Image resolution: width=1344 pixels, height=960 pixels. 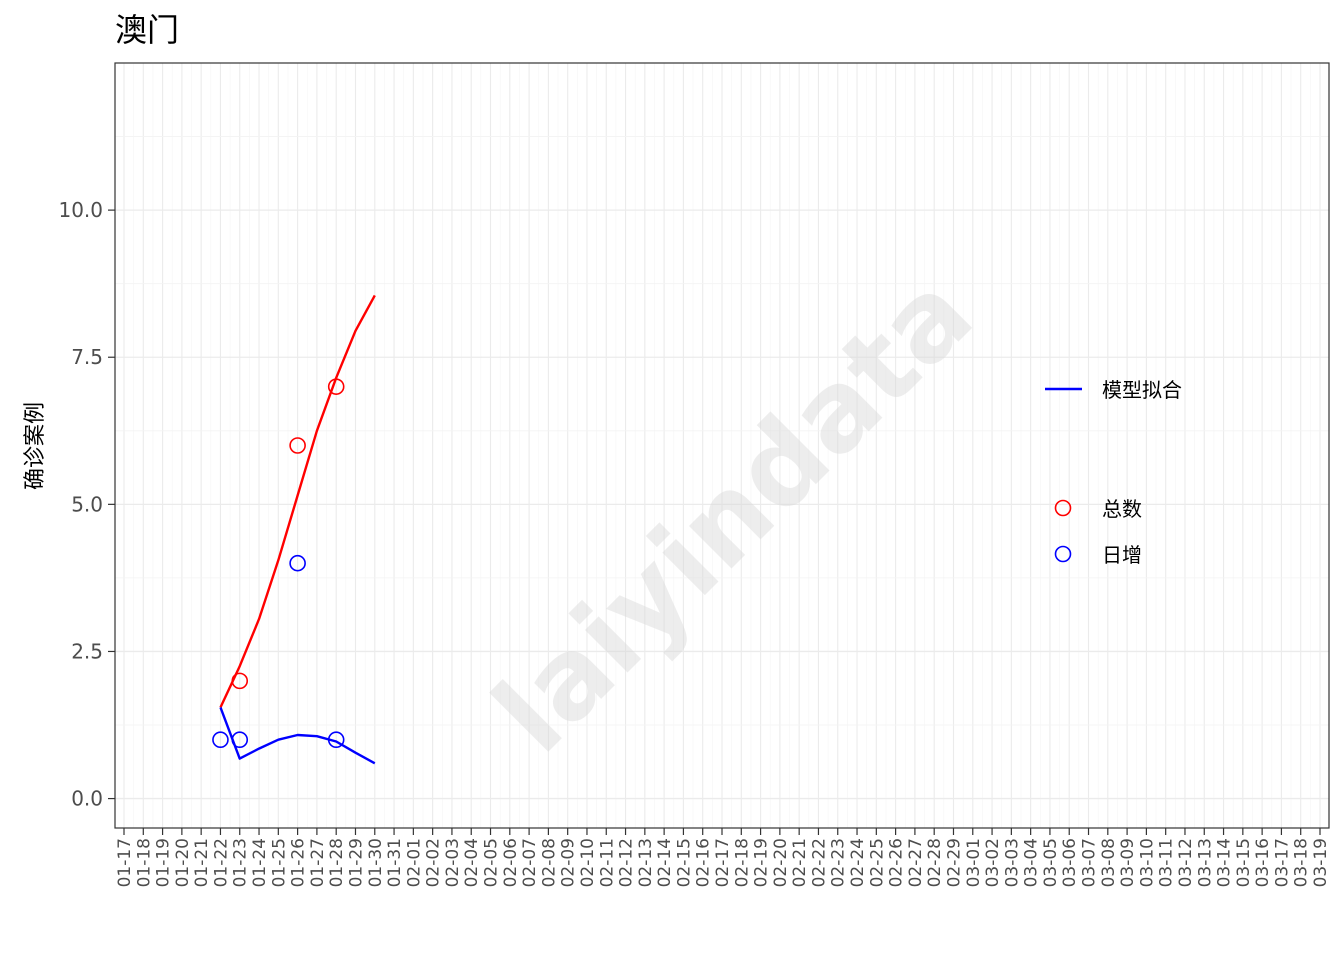 I want to click on x-tick-label: 02-10, so click(x=588, y=862).